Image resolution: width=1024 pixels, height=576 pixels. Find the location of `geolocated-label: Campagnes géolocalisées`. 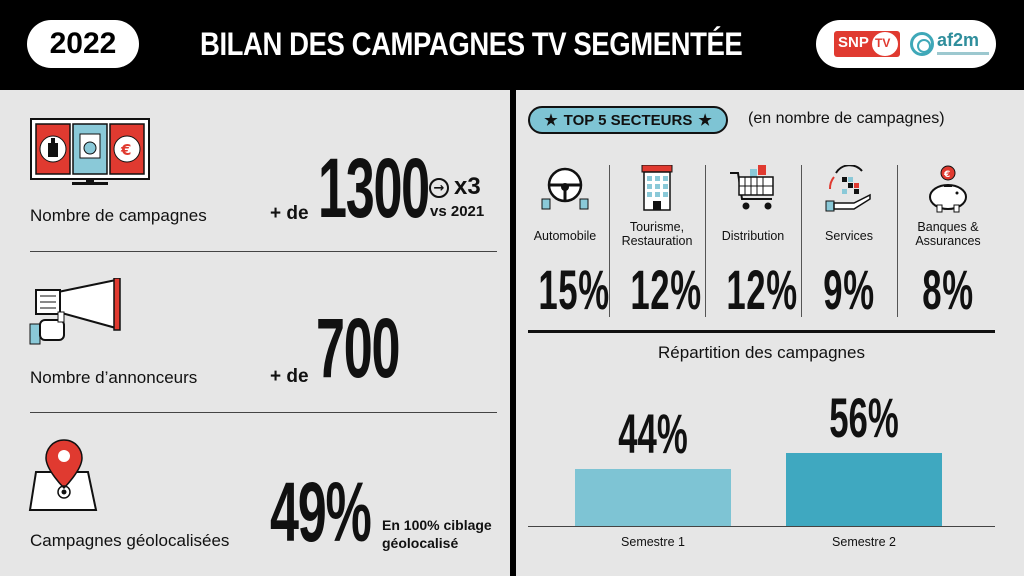

geolocated-label: Campagnes géolocalisées is located at coordinates (130, 540).